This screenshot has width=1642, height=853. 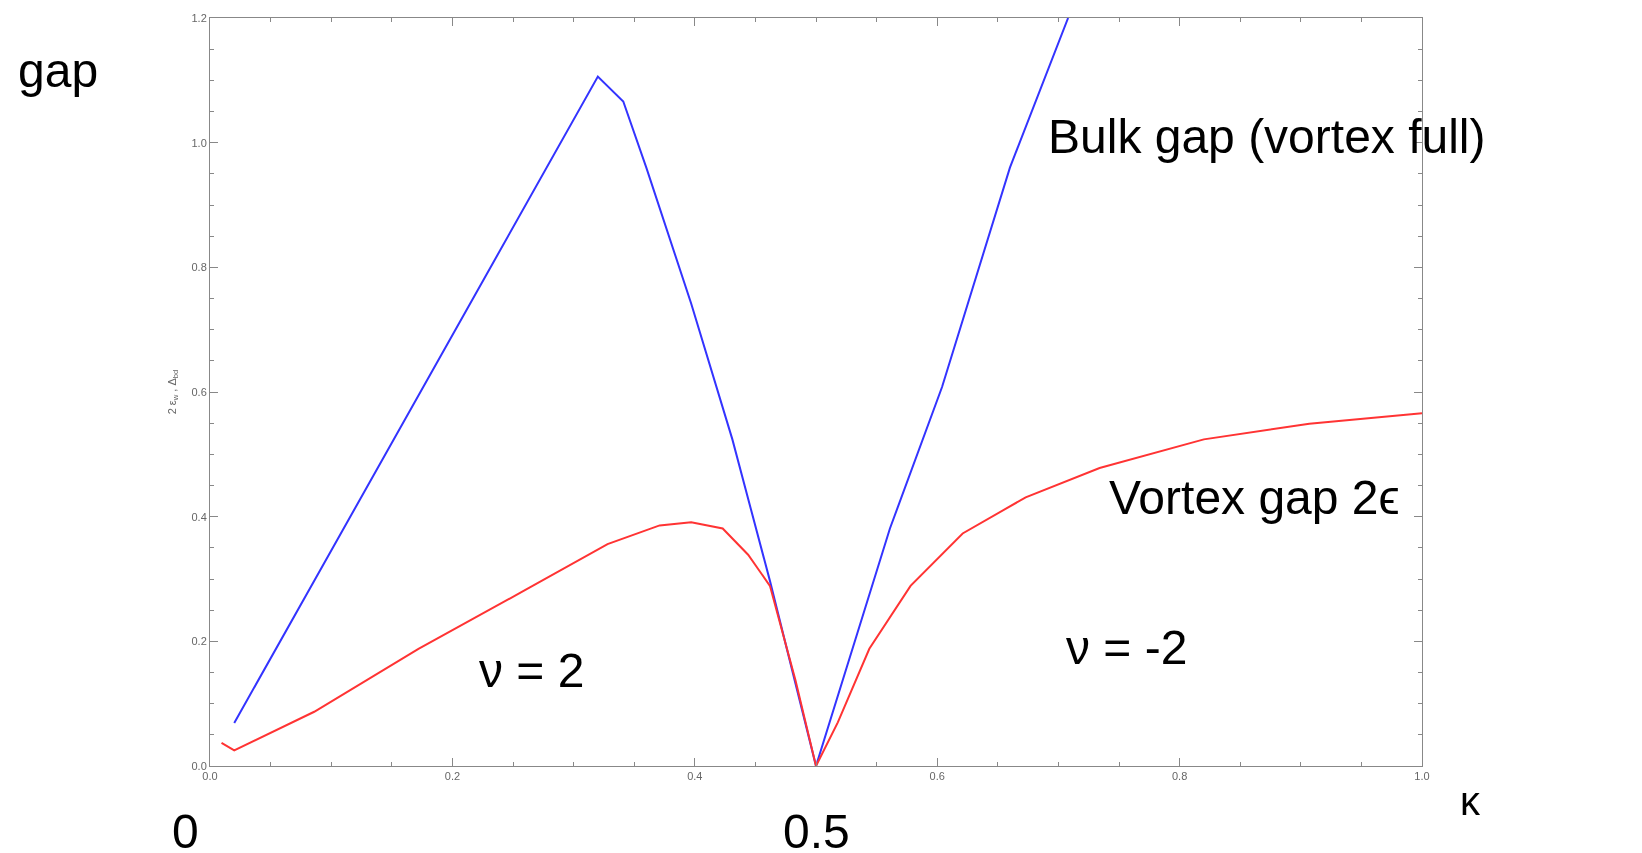 I want to click on y-tick-label: 0.0, so click(x=199, y=765).